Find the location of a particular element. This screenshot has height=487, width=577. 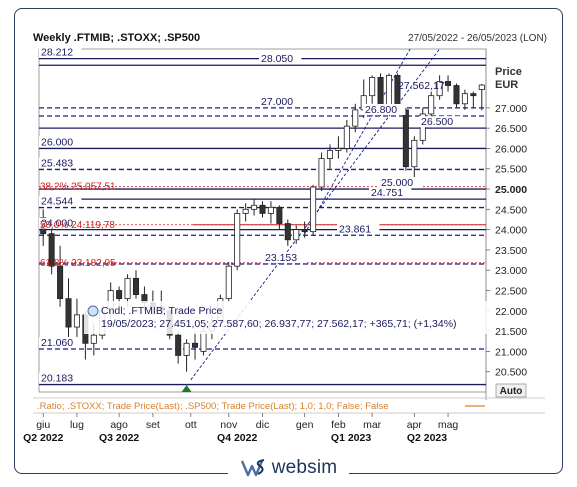

legend-name: Cndl; .FTMIB; Trade Price is located at coordinates (162, 311).